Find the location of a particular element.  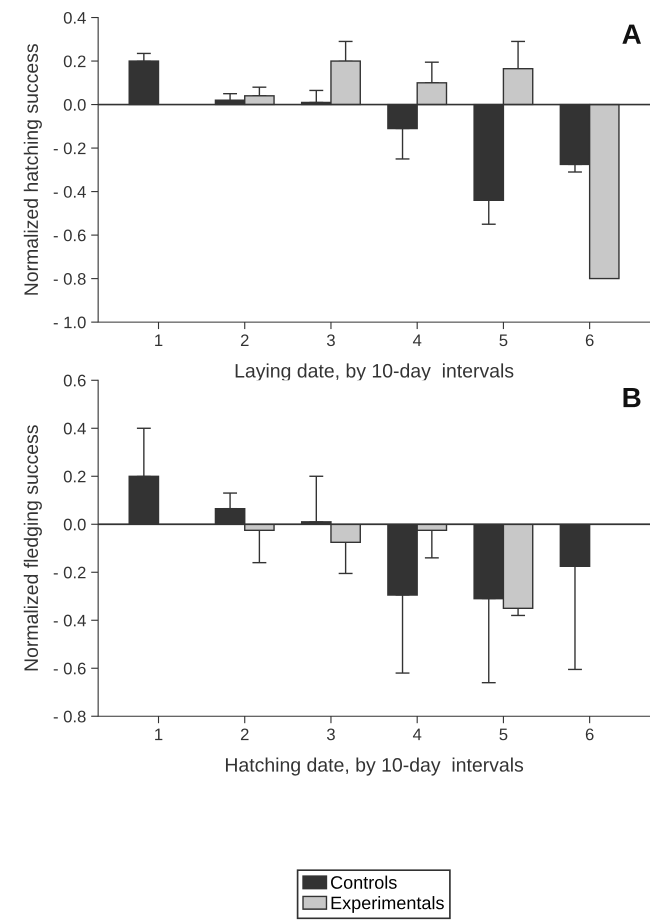

legend-label: Experimentals is located at coordinates (388, 904).